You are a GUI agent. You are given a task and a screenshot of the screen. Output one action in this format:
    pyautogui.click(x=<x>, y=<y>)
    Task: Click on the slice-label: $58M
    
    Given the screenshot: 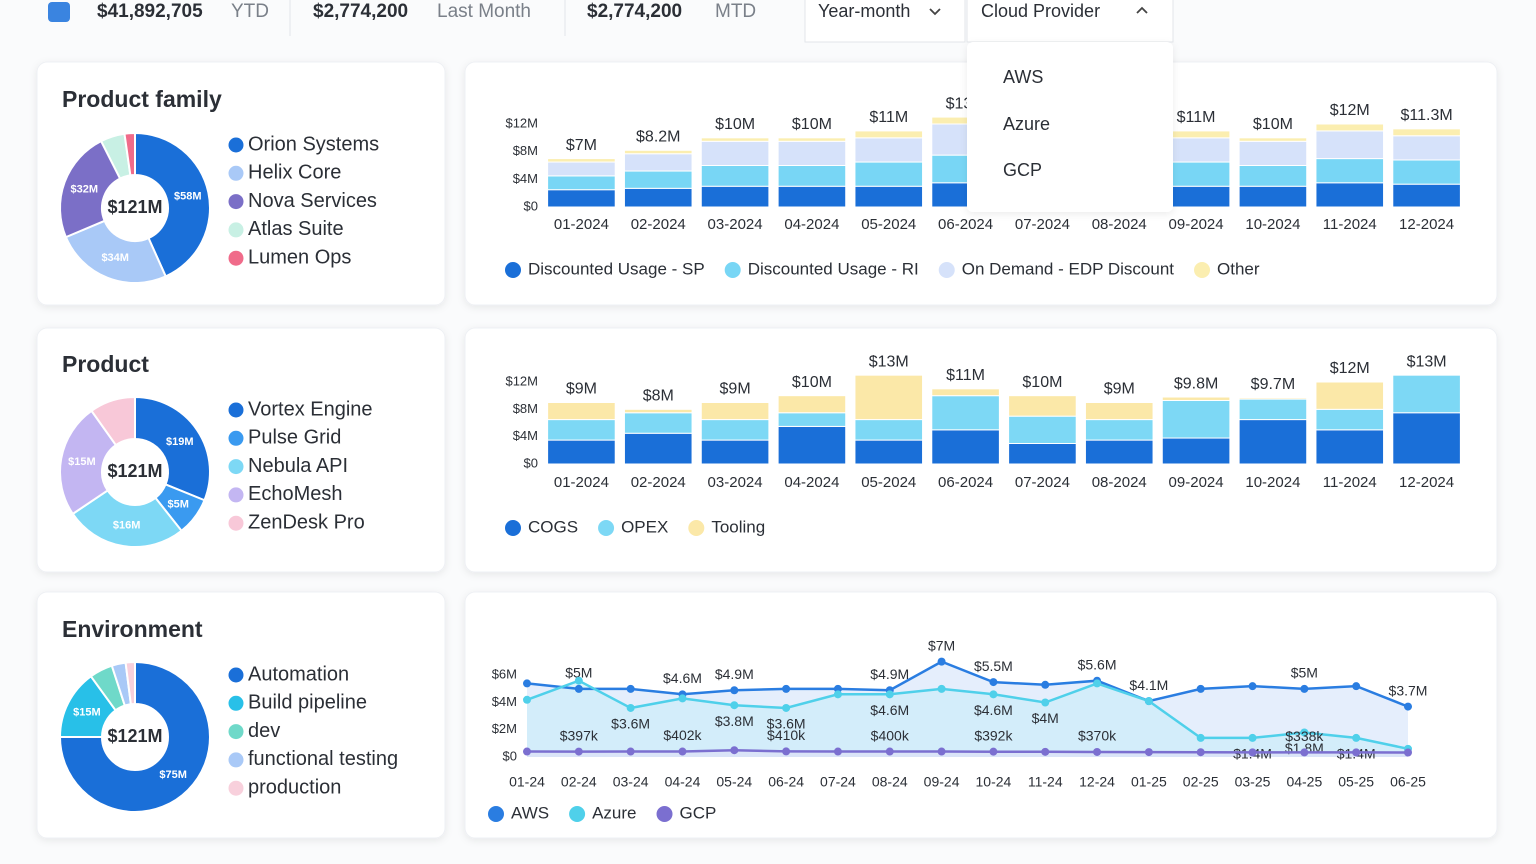 What is the action you would take?
    pyautogui.click(x=188, y=197)
    